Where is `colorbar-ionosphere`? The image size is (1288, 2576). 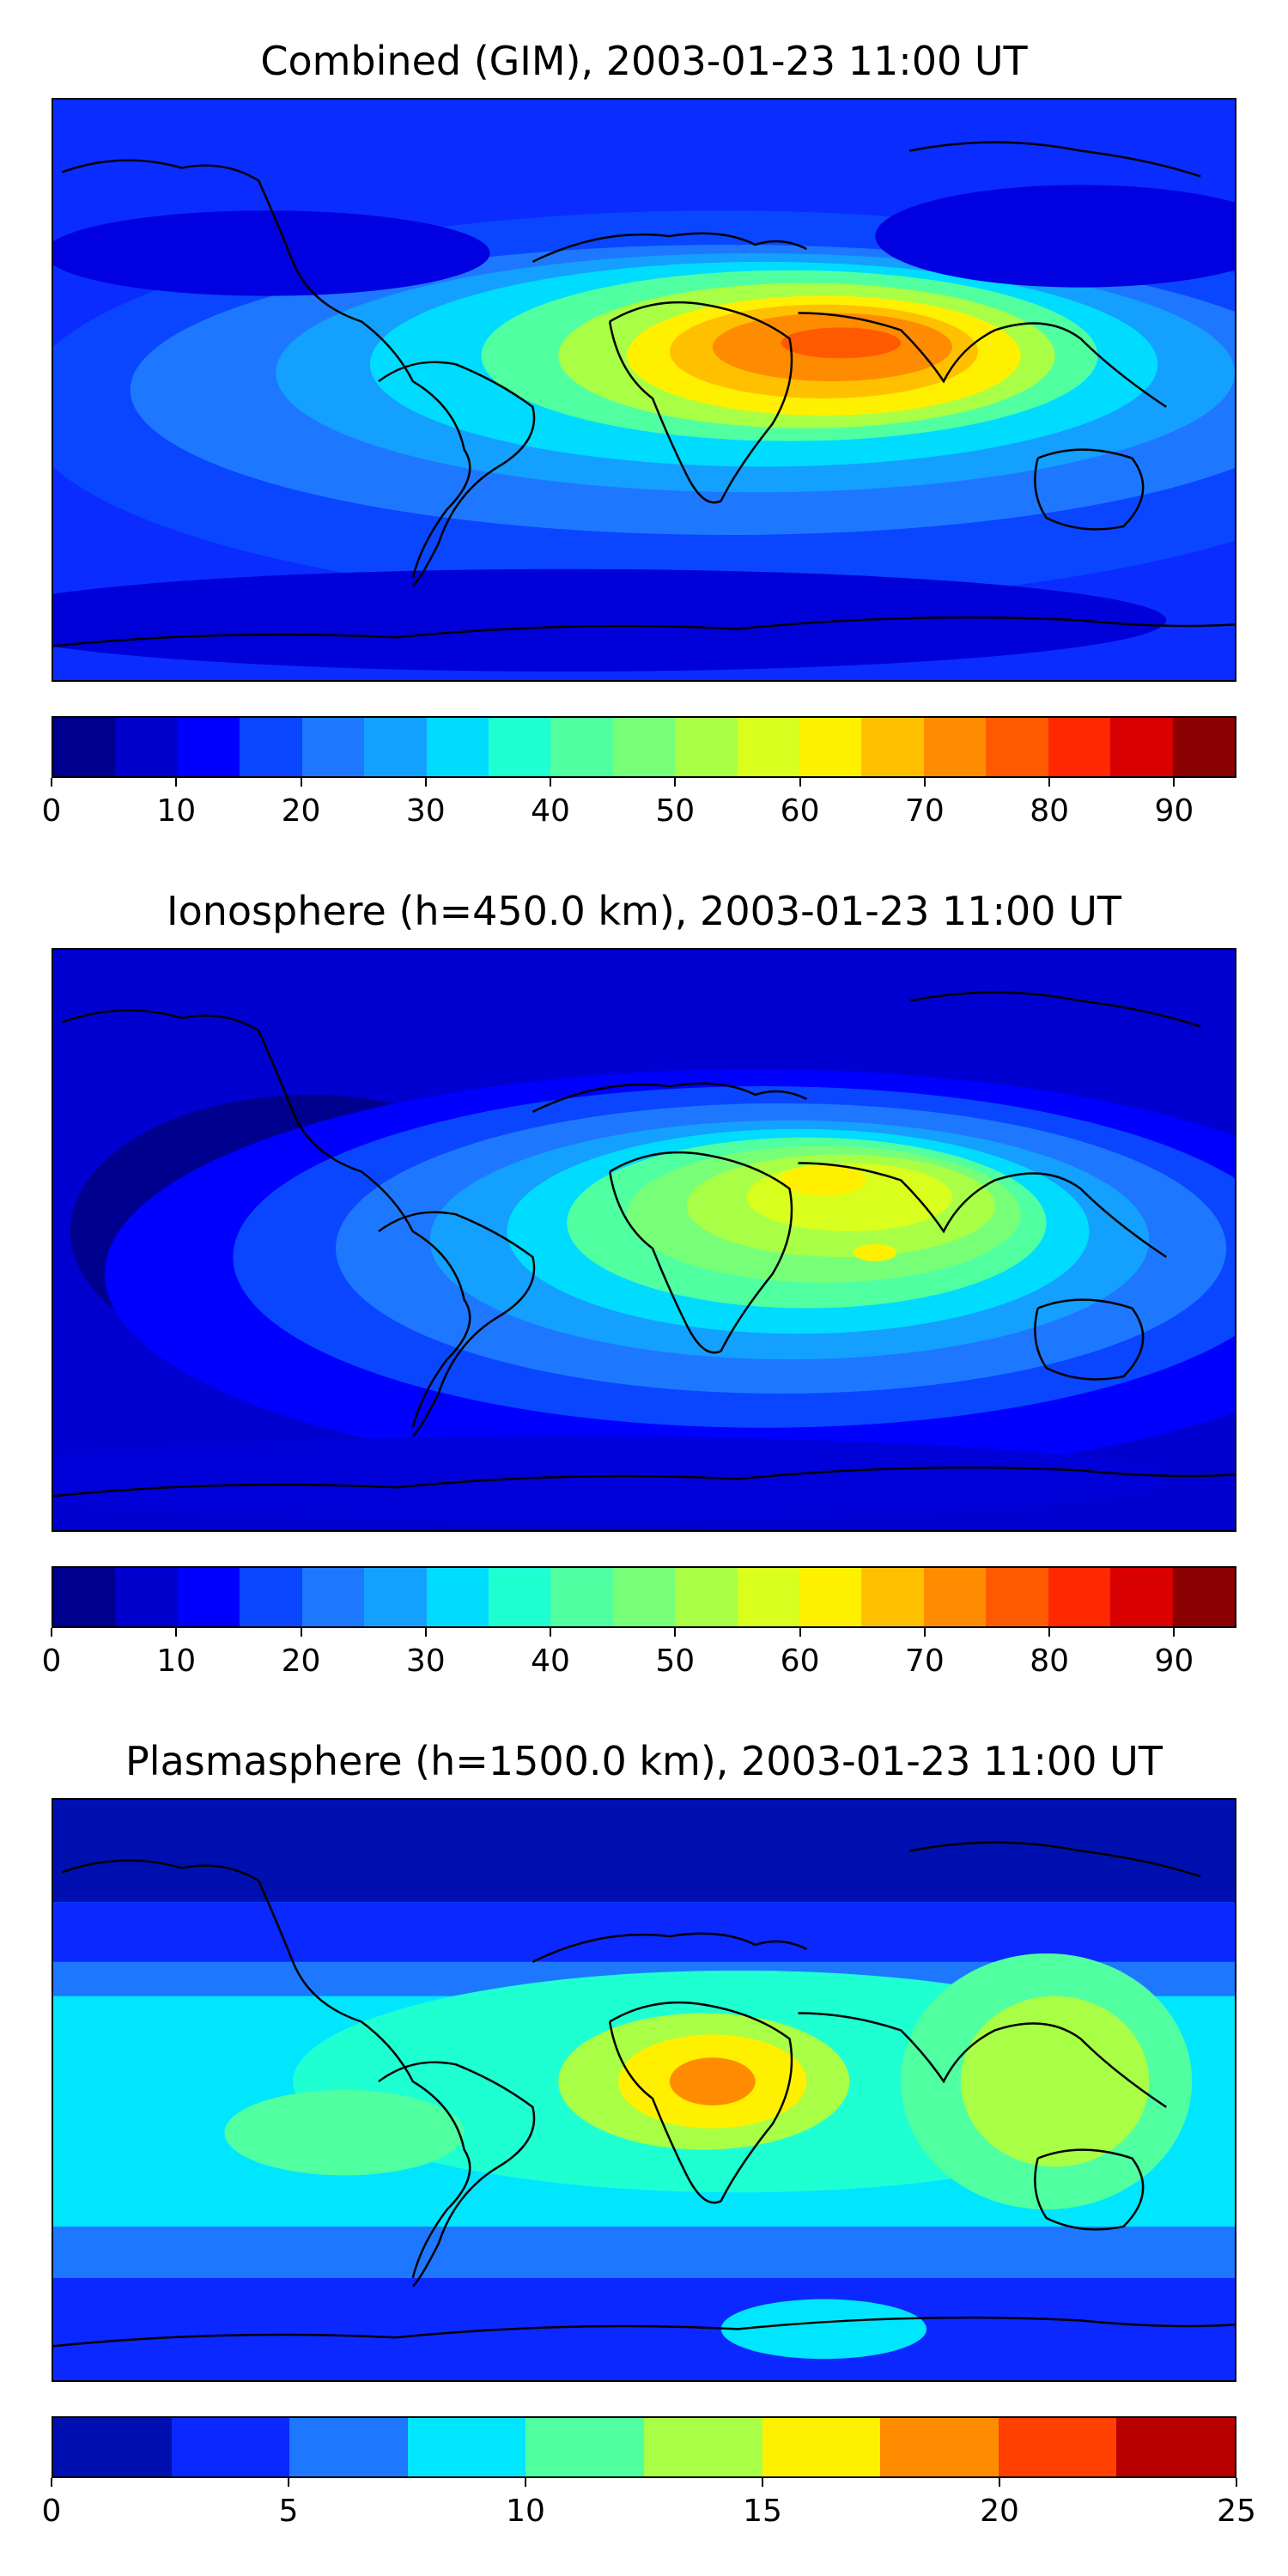
colorbar-ionosphere is located at coordinates (644, 1597).